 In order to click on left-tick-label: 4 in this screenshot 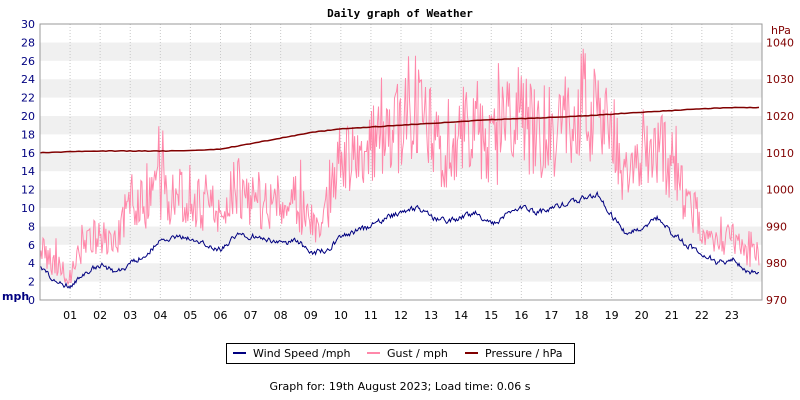, I will do `click(31, 263)`.